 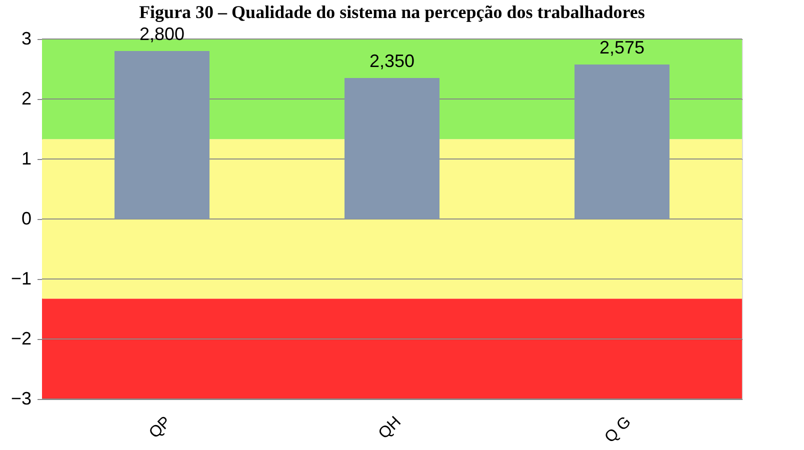 I want to click on text: 2,575, so click(x=622, y=48).